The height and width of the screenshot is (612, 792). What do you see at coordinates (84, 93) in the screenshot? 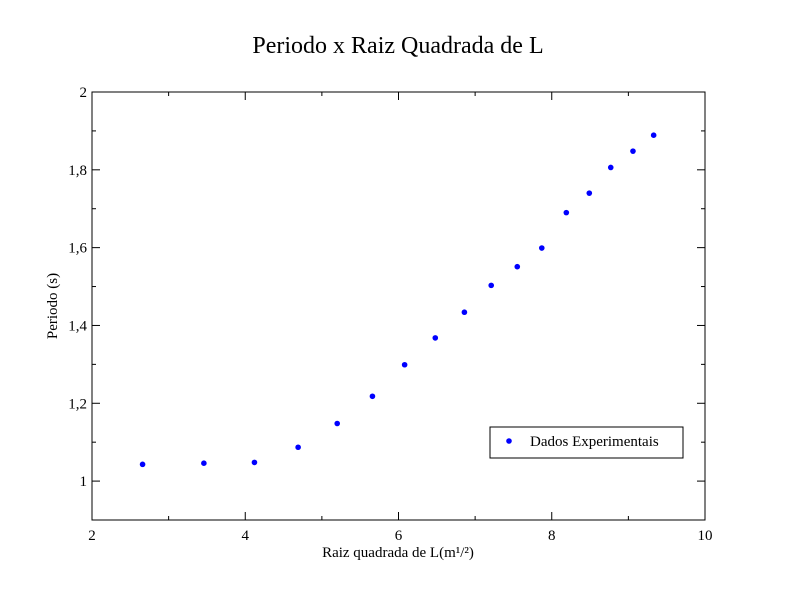
I see `y-tick-label: 2` at bounding box center [84, 93].